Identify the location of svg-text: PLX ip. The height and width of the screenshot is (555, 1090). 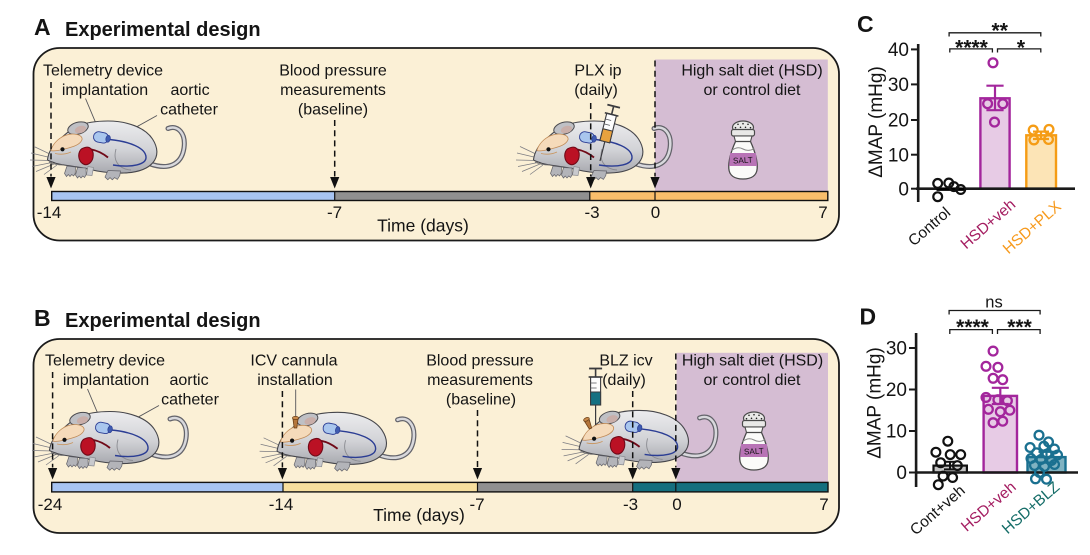
(597, 71).